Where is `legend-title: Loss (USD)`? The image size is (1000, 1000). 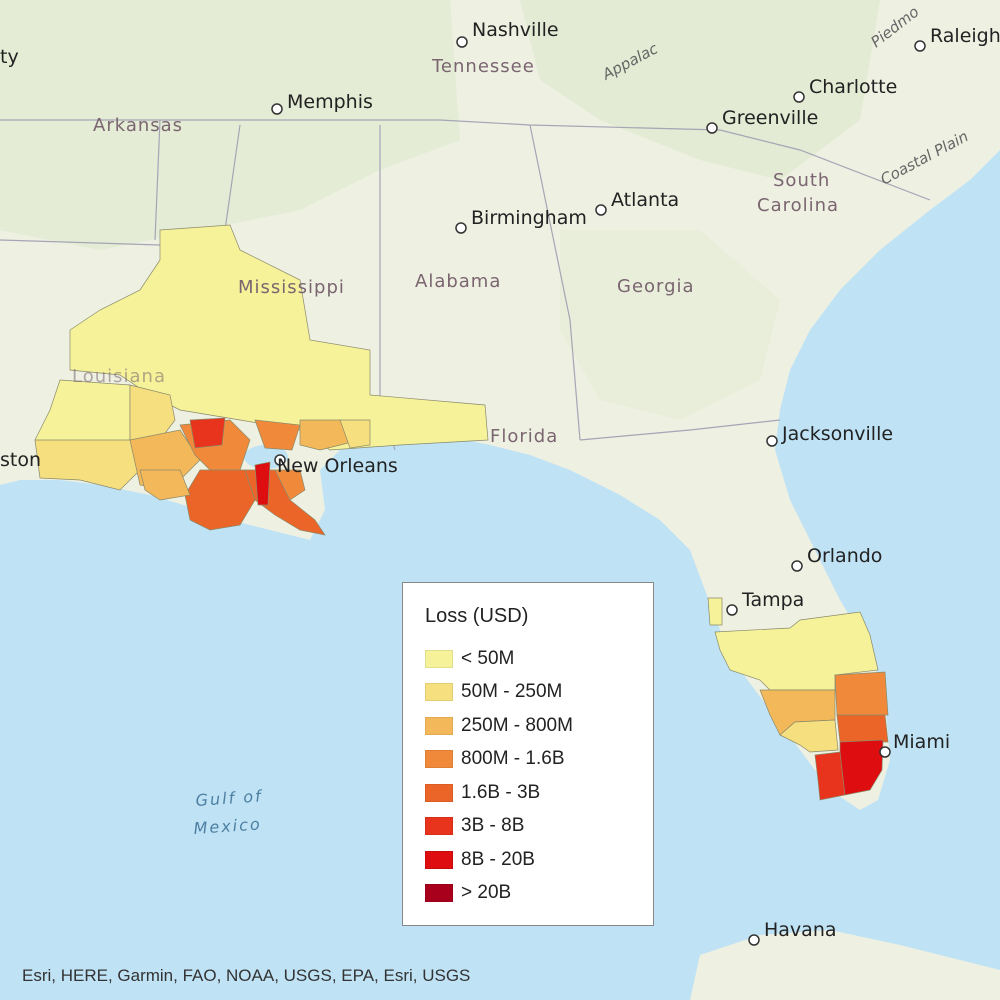 legend-title: Loss (USD) is located at coordinates (477, 616).